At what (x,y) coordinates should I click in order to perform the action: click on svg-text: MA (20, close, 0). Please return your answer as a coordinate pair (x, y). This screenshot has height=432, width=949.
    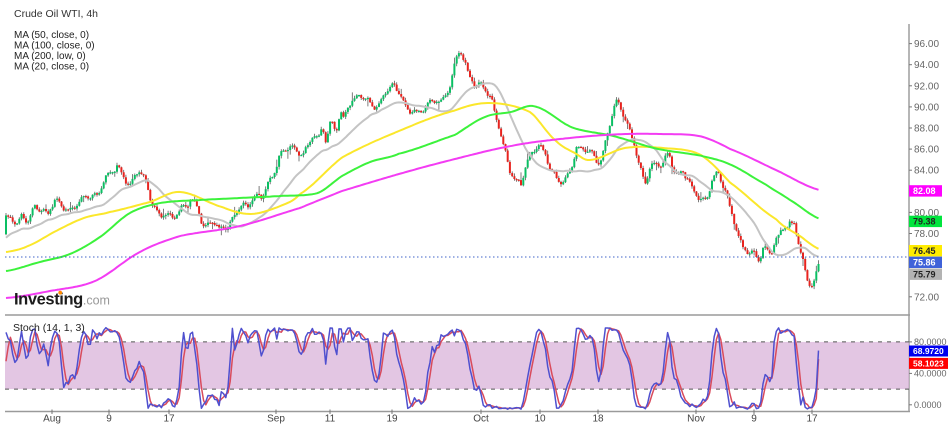
    Looking at the image, I should click on (51, 67).